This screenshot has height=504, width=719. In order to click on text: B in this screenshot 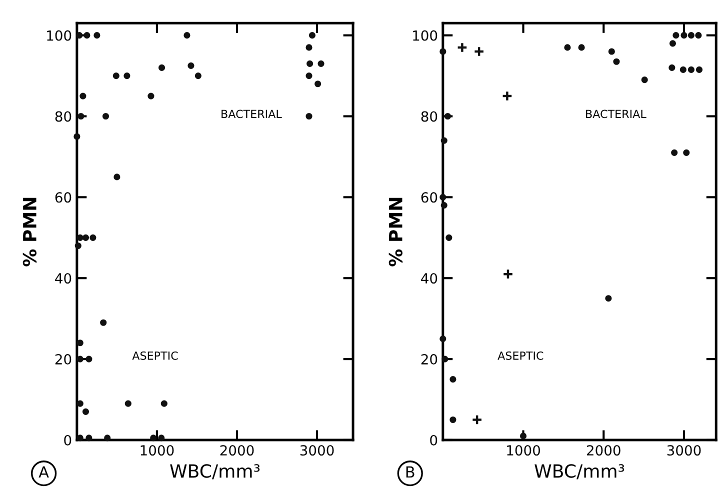, I will do `click(410, 472)`.